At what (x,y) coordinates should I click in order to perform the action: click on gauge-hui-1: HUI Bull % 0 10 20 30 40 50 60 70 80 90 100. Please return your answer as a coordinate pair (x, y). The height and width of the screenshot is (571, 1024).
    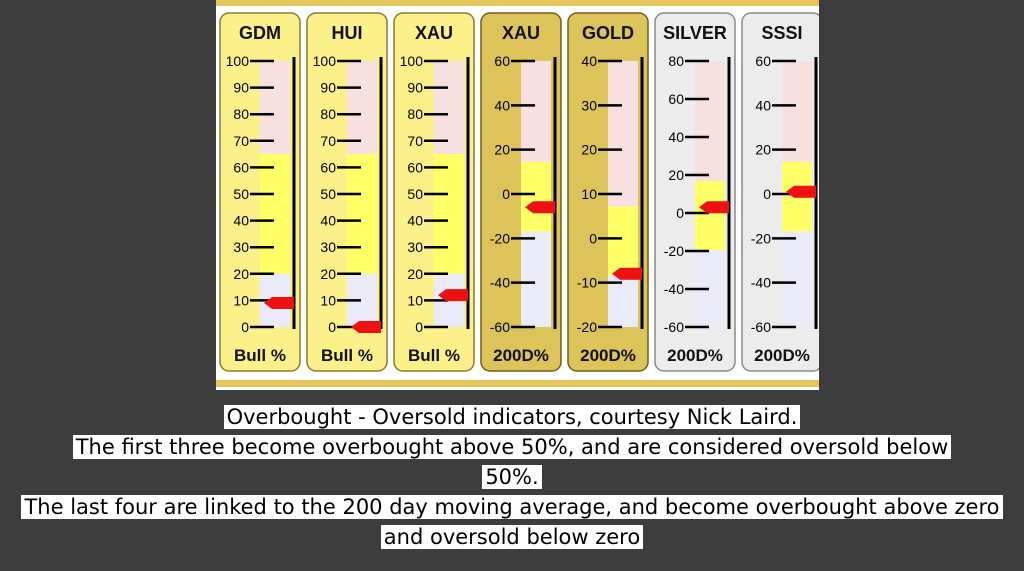
    Looking at the image, I should click on (347, 192).